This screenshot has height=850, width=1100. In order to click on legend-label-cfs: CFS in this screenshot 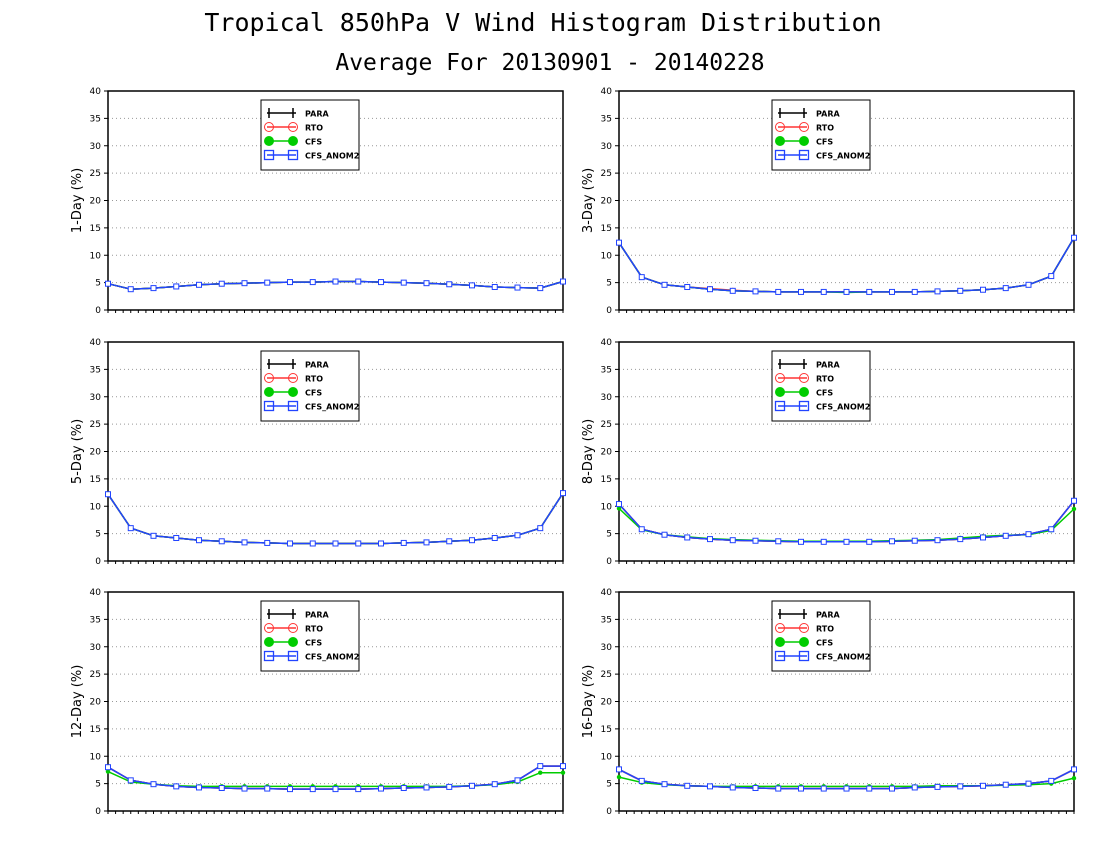, I will do `click(313, 142)`.